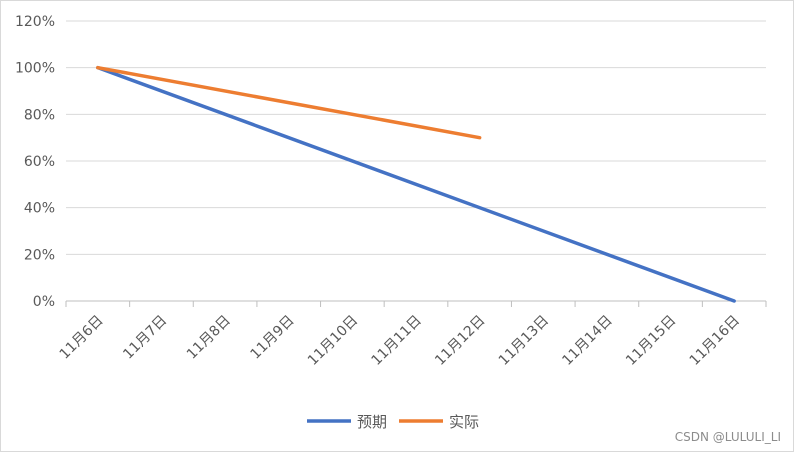 This screenshot has width=794, height=452. I want to click on y-tick-label: 40%, so click(39, 209).